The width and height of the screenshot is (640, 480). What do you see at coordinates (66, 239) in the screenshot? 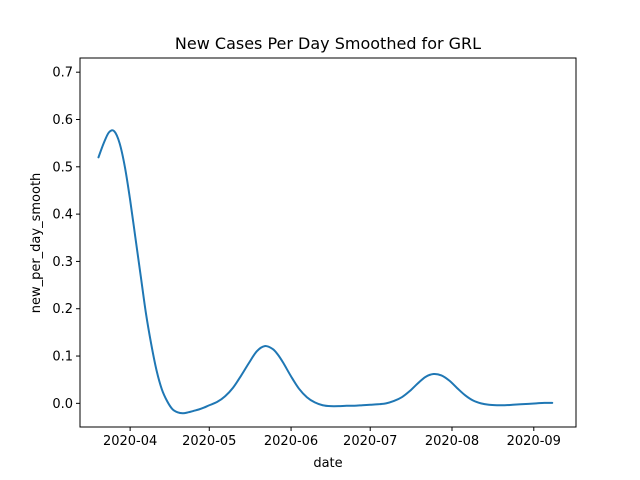
I see `y-axis: 0.0 0.1 0.2 0.3 0.4 0.5 0.6 0.7` at bounding box center [66, 239].